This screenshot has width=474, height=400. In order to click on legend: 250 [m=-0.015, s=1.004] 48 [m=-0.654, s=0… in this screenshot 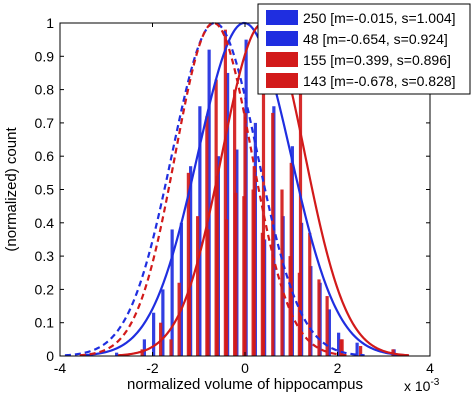, I will do `click(364, 49)`.